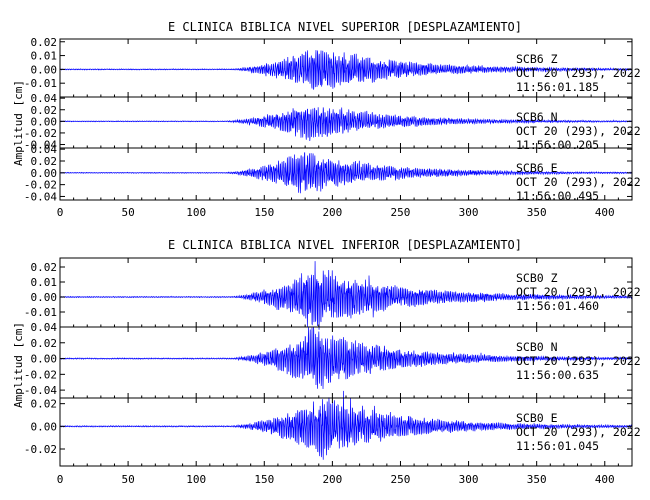 The width and height of the screenshot is (650, 500). Describe the element at coordinates (537, 168) in the screenshot. I see `station-label: SCB6 E` at that location.